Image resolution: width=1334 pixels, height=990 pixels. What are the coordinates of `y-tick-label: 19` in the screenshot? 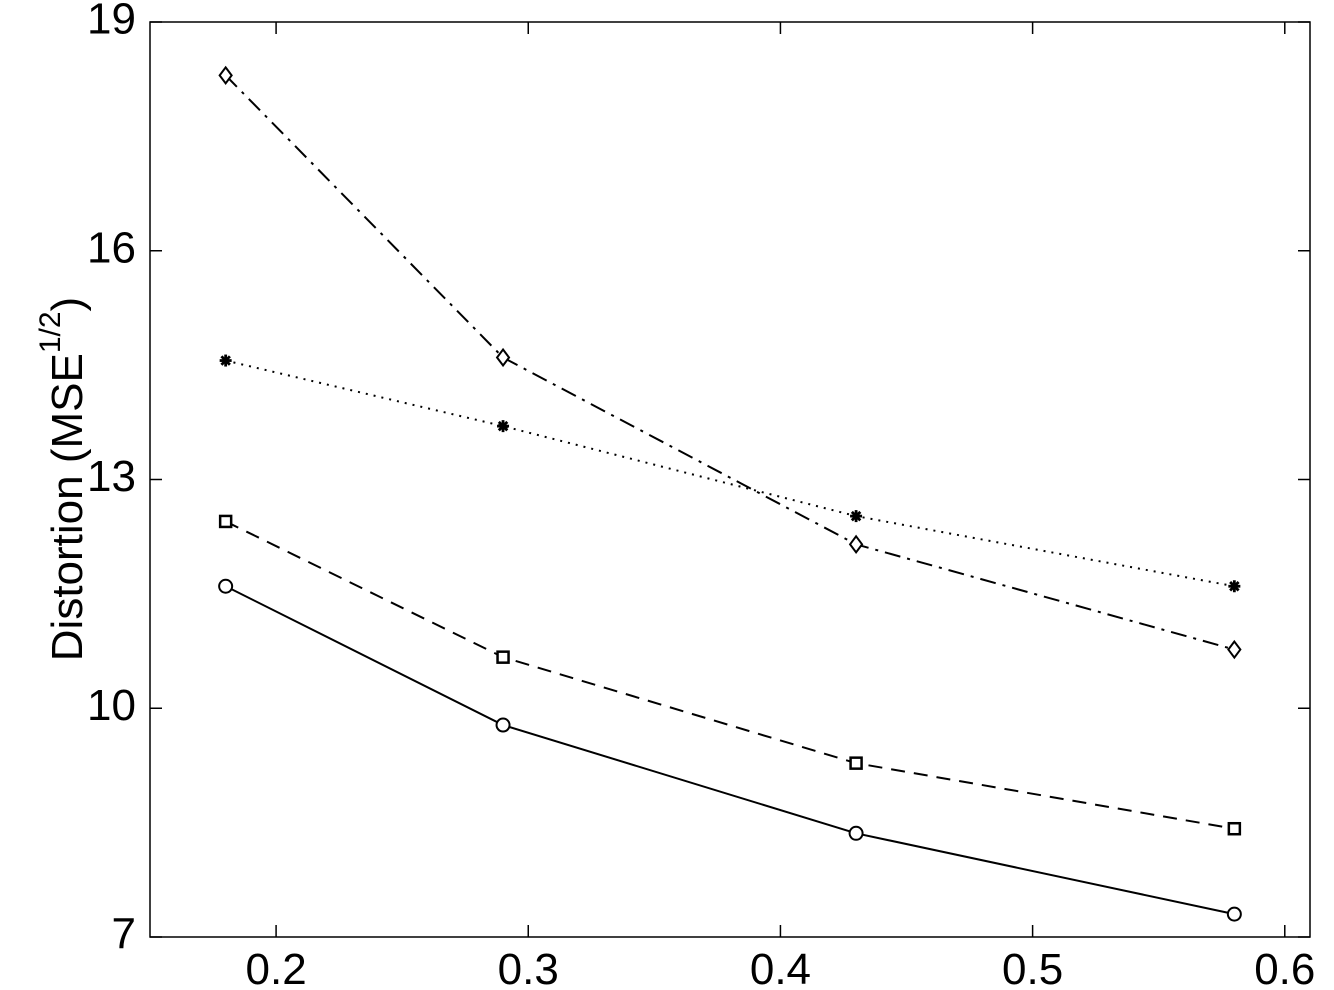 It's located at (111, 22).